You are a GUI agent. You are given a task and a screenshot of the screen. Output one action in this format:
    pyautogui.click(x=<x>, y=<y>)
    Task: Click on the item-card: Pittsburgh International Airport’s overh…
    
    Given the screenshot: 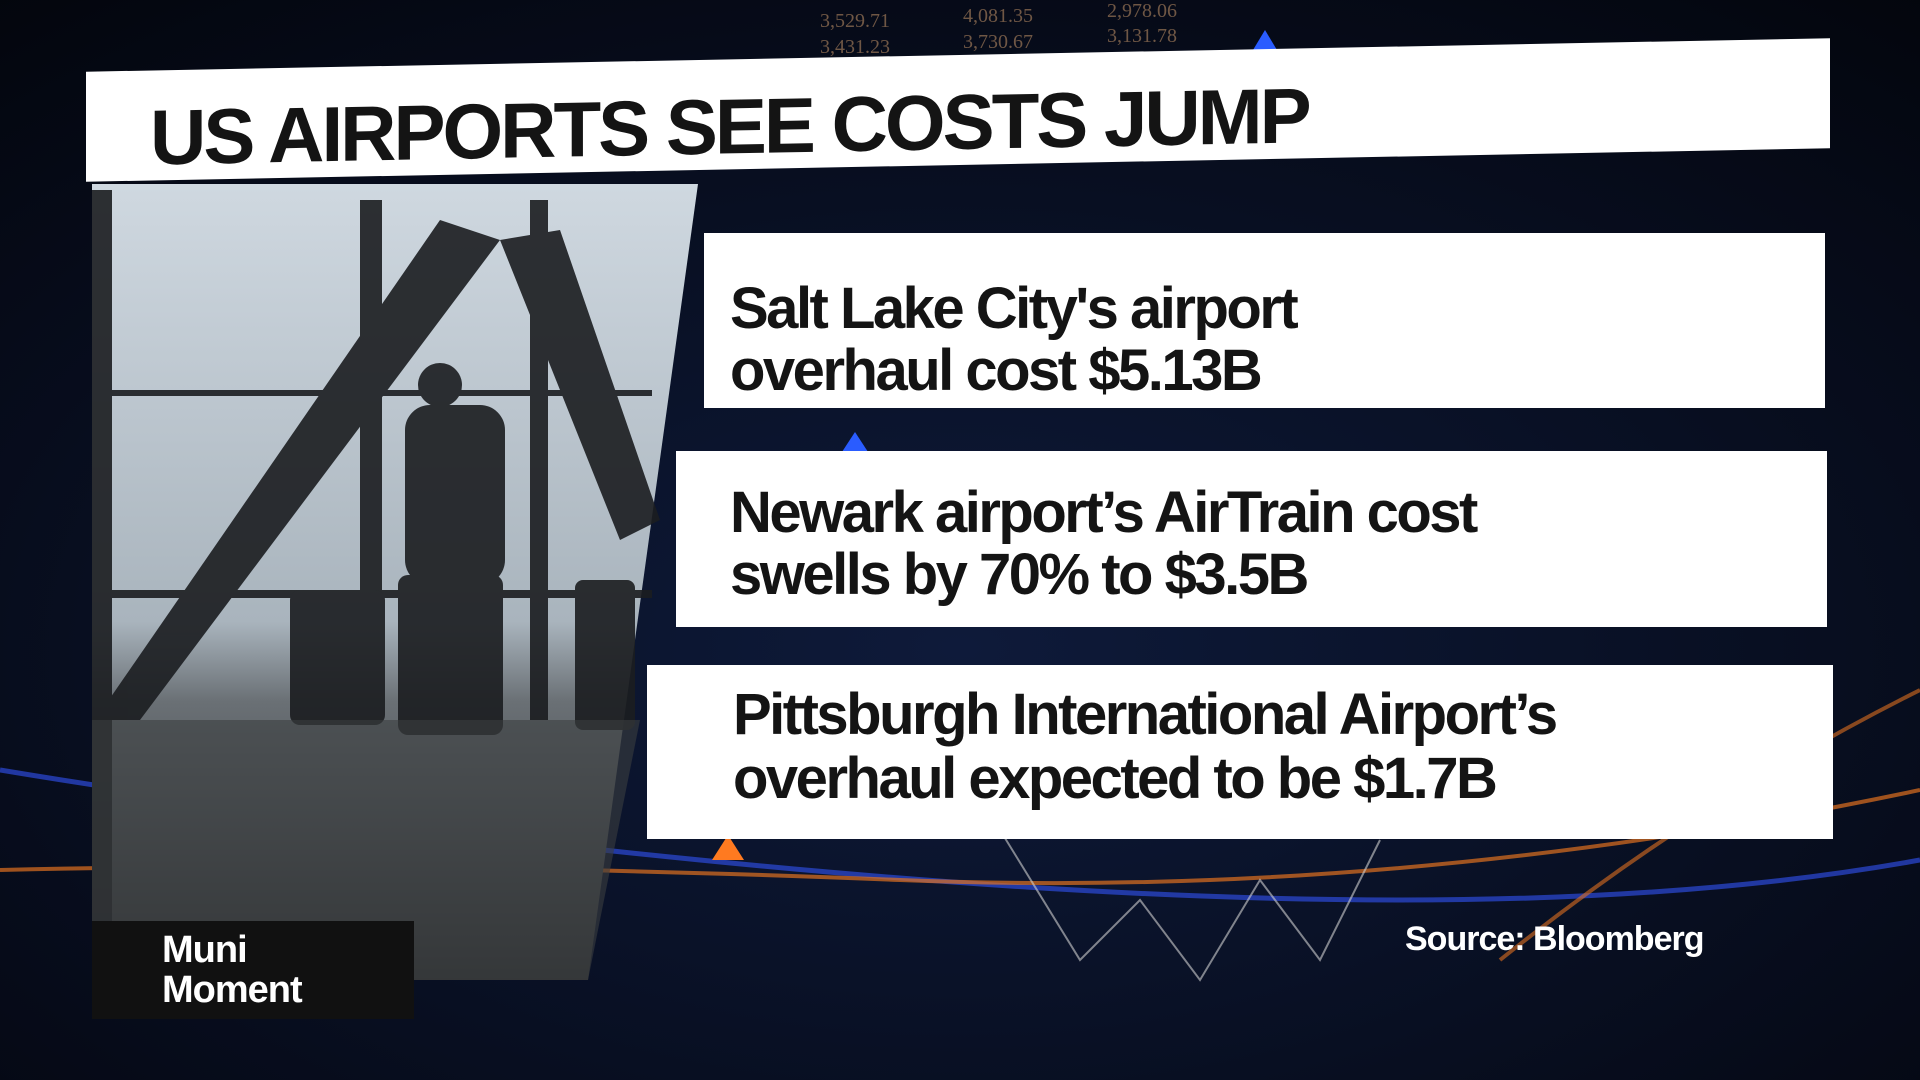 What is the action you would take?
    pyautogui.click(x=1240, y=752)
    